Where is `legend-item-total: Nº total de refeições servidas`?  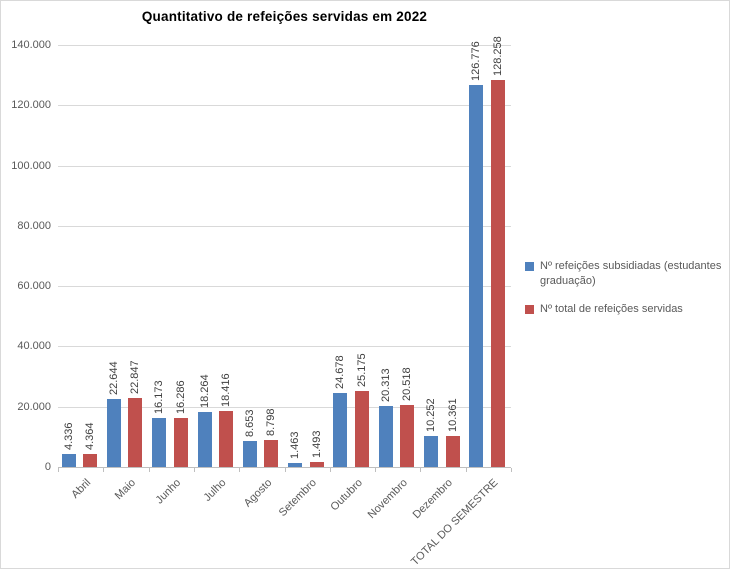 legend-item-total: Nº total de refeições servidas is located at coordinates (625, 309).